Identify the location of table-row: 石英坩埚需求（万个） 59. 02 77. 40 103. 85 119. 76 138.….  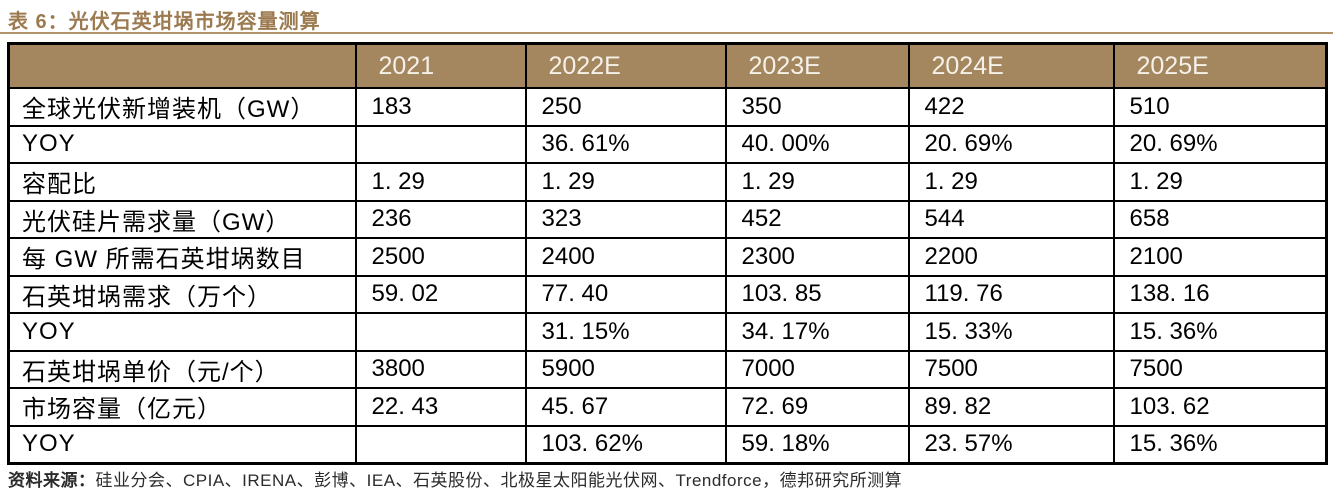
(667, 294).